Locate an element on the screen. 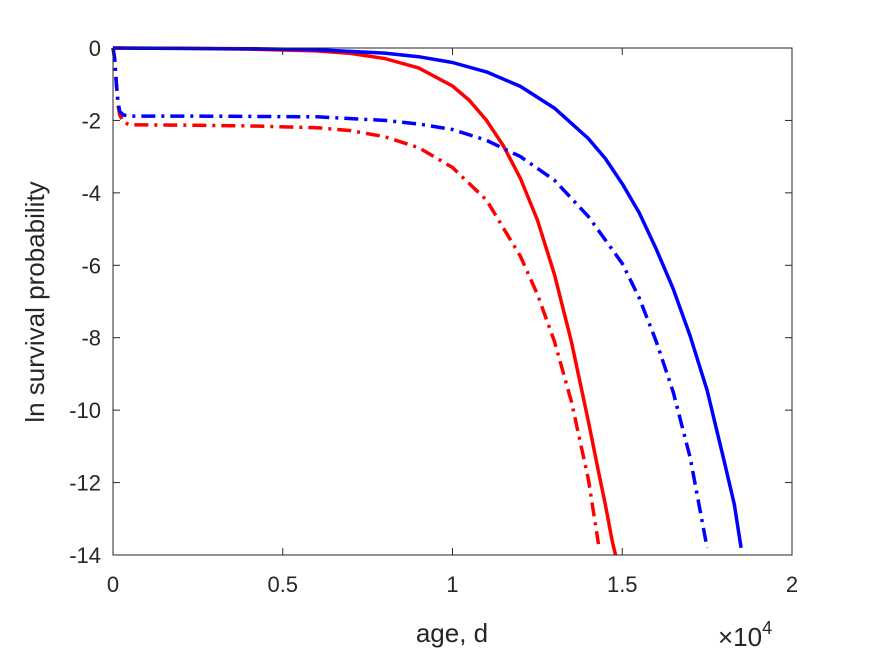 The width and height of the screenshot is (875, 656). x-tick-label: 0 is located at coordinates (113, 584).